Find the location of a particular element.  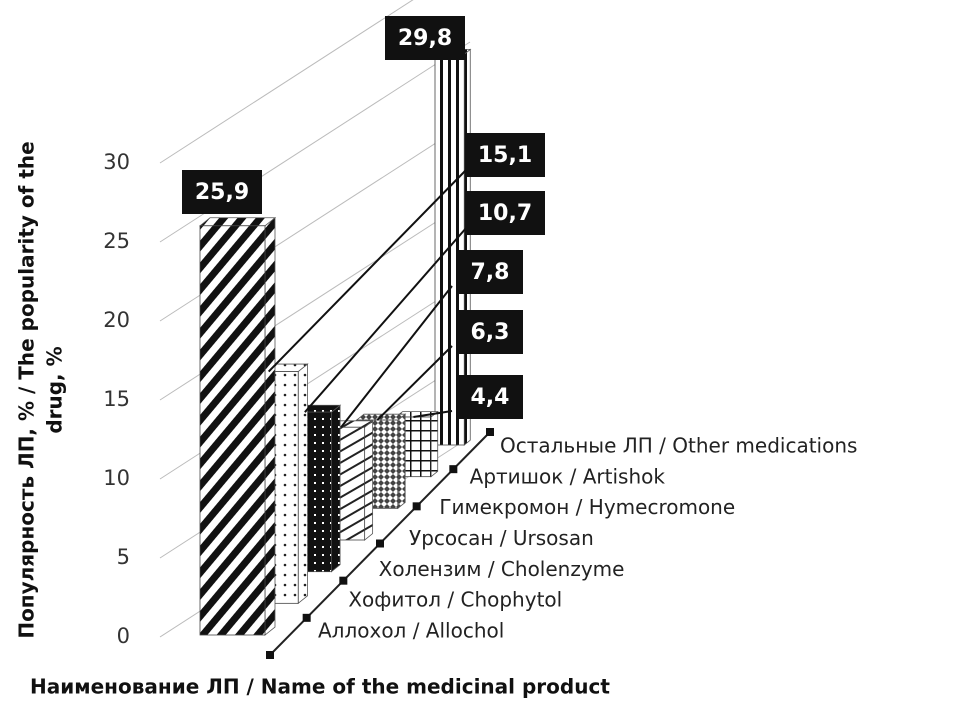

value-label: 4,4 is located at coordinates (490, 397).